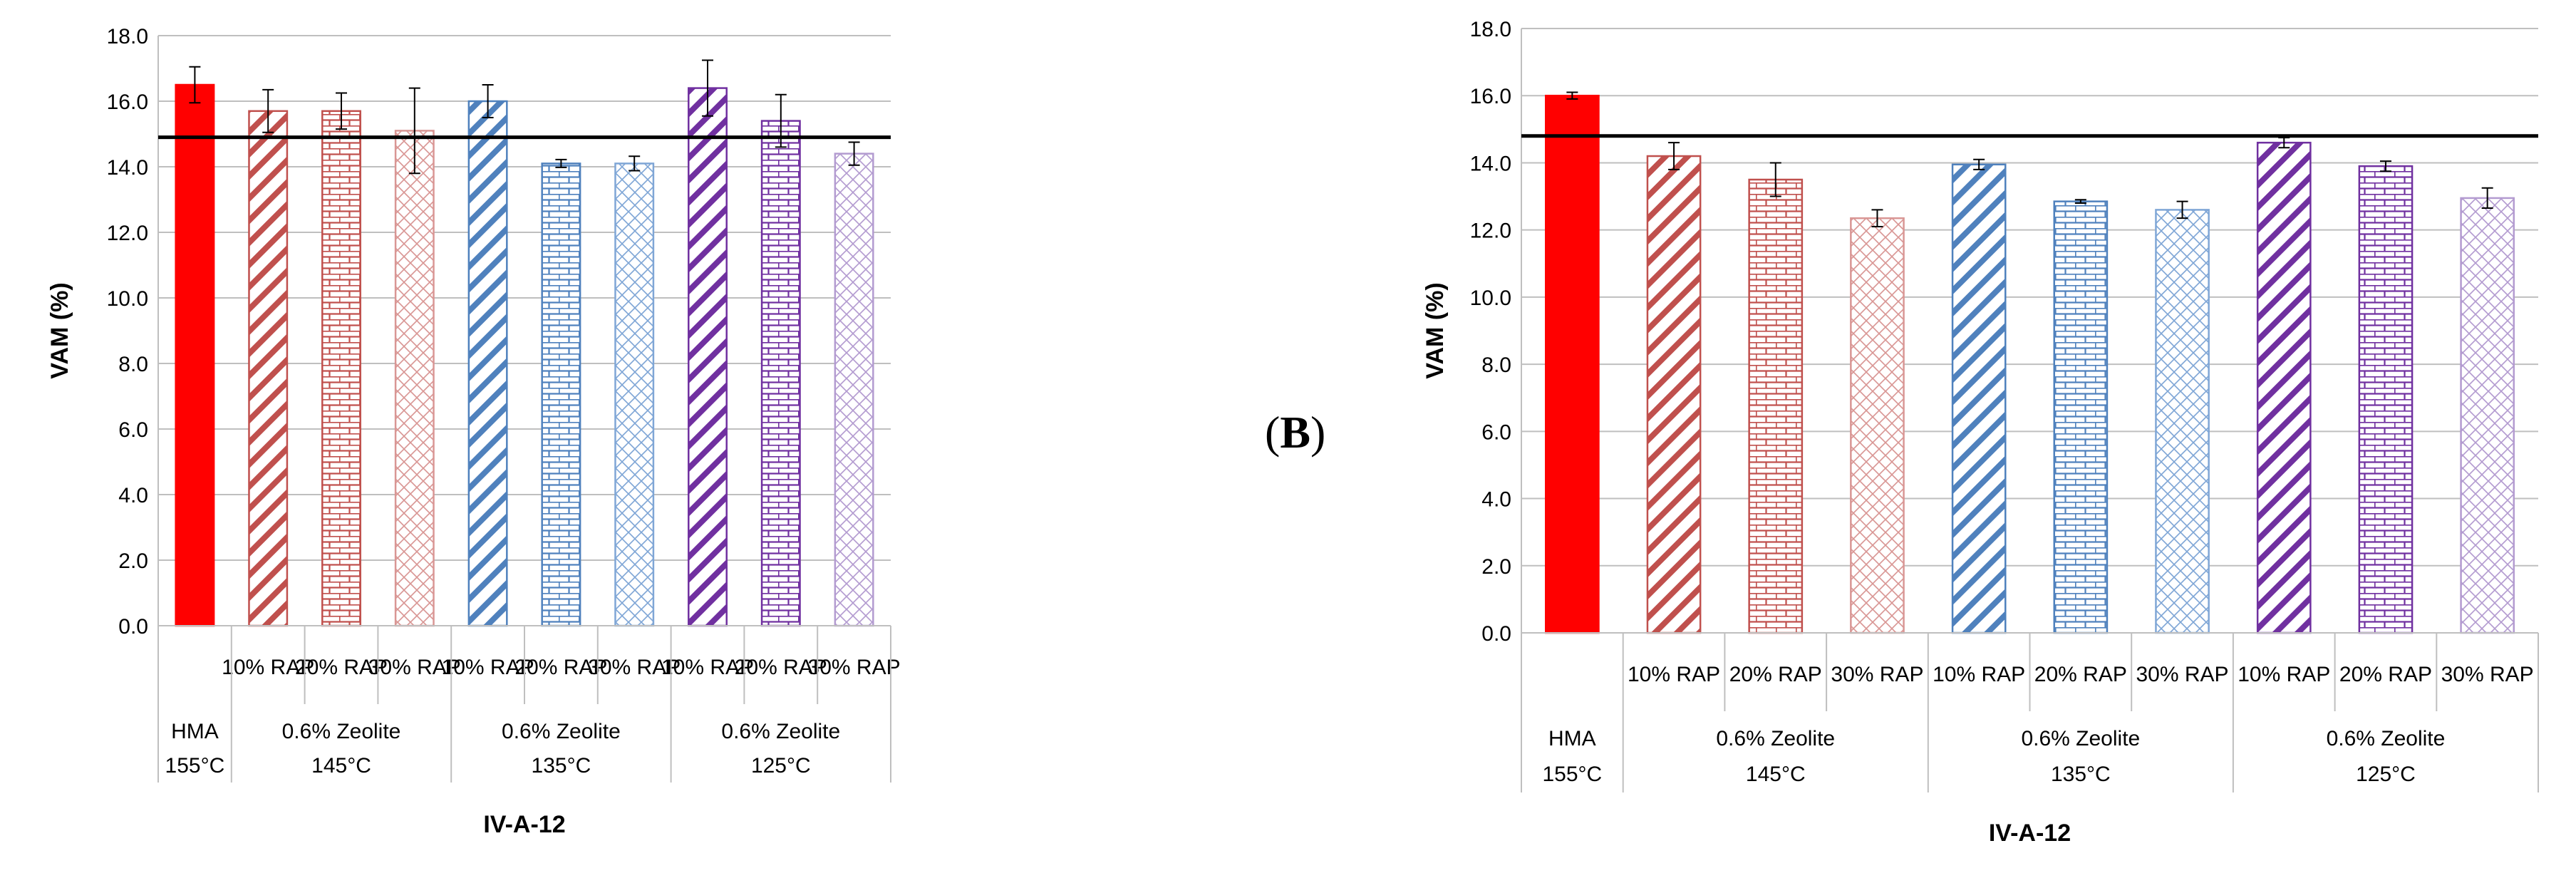 The width and height of the screenshot is (2576, 883). What do you see at coordinates (1490, 298) in the screenshot?
I see `y-tick-label: 10.0` at bounding box center [1490, 298].